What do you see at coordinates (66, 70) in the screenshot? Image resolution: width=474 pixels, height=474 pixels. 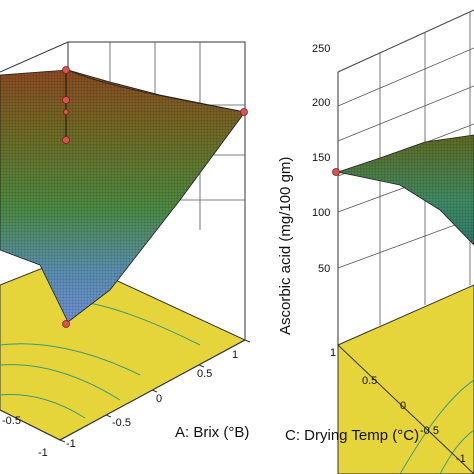 I see `design-point-corner-high` at bounding box center [66, 70].